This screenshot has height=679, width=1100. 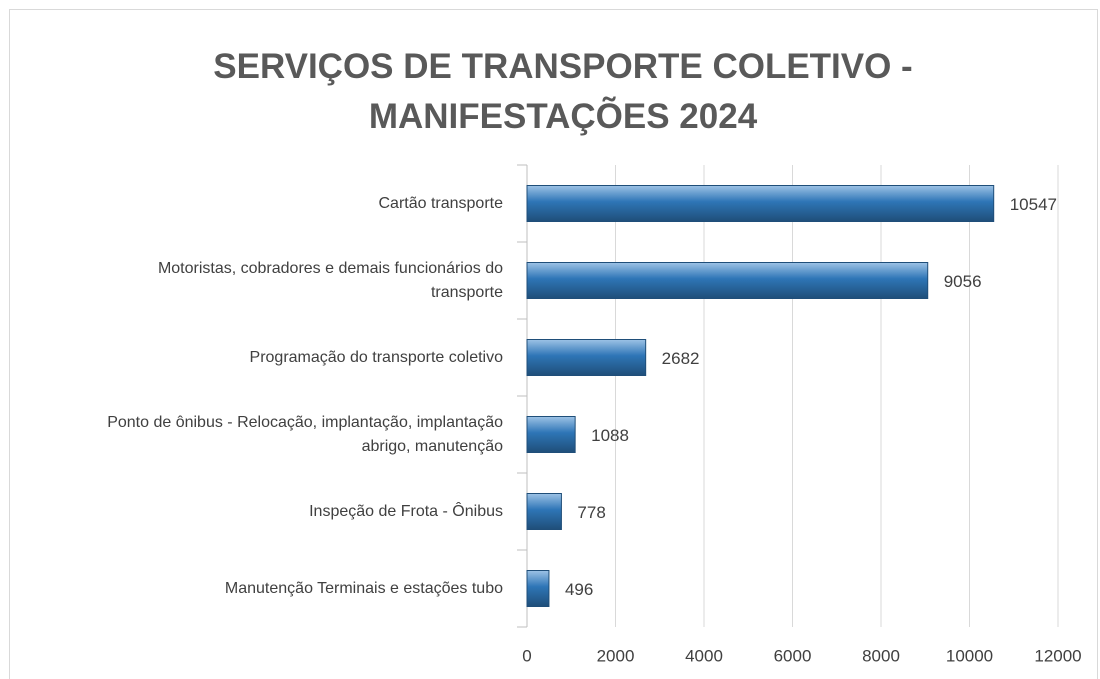 What do you see at coordinates (793, 655) in the screenshot?
I see `x-tick-label: 6000` at bounding box center [793, 655].